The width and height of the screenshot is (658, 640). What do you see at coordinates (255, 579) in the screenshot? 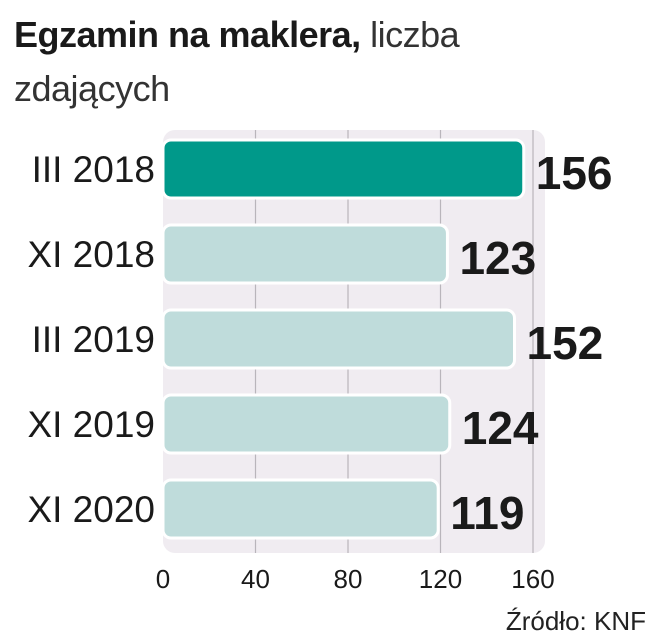
I see `x-tick-label: 40` at bounding box center [255, 579].